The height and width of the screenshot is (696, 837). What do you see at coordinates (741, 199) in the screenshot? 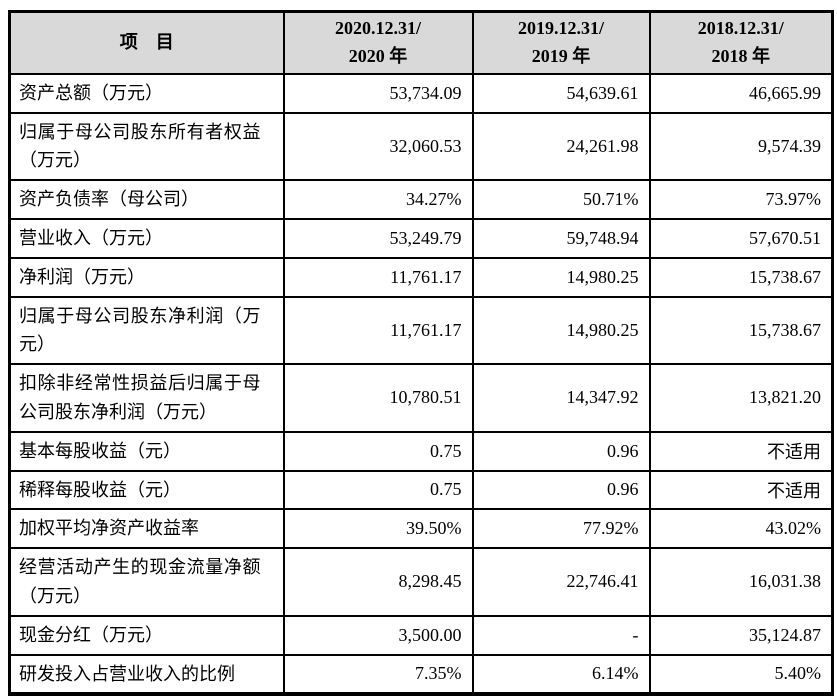
I see `value-cell: 73.97%` at bounding box center [741, 199].